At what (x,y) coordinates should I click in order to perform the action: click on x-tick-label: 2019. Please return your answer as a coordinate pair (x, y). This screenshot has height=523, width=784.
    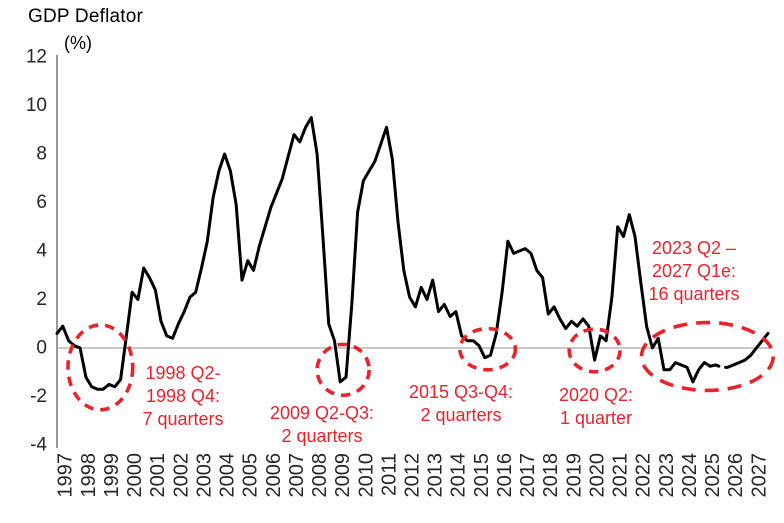
    Looking at the image, I should click on (574, 475).